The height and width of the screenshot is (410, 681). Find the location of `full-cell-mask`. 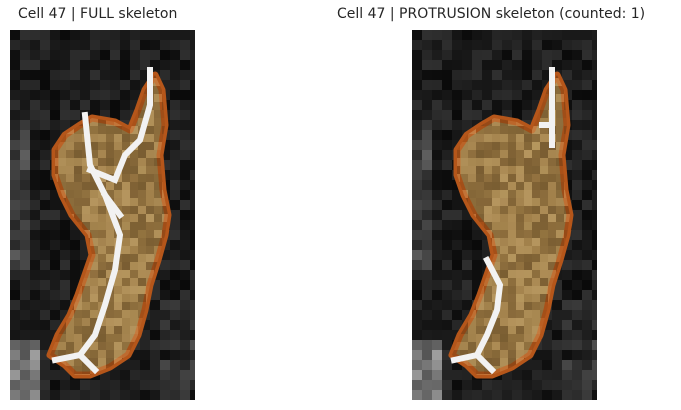

full-cell-mask is located at coordinates (109, 225).